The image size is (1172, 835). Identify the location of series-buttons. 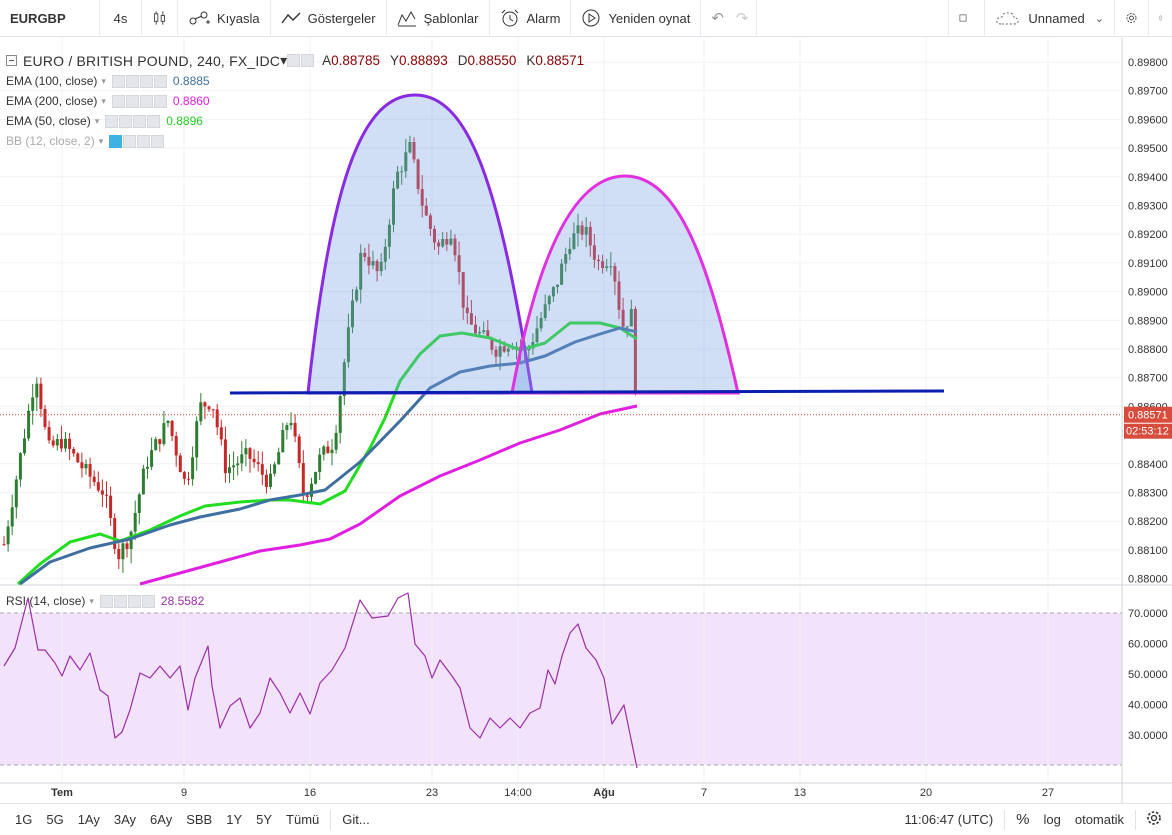
(301, 60).